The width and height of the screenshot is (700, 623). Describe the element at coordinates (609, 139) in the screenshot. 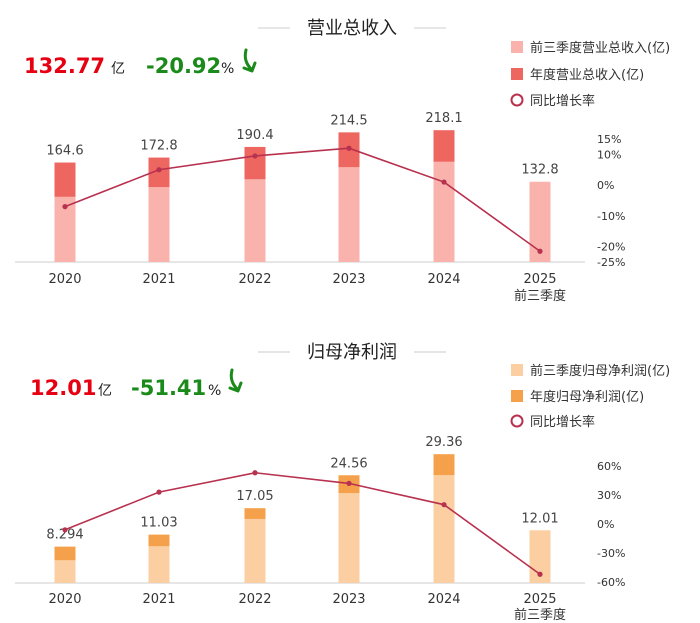

I see `right-axis-tick-label: 15%` at that location.